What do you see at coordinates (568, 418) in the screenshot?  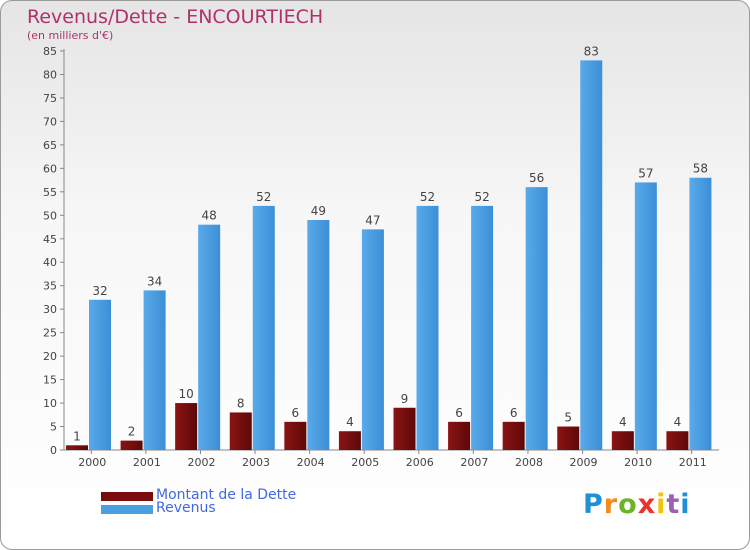 I see `data-label-dette: 5` at bounding box center [568, 418].